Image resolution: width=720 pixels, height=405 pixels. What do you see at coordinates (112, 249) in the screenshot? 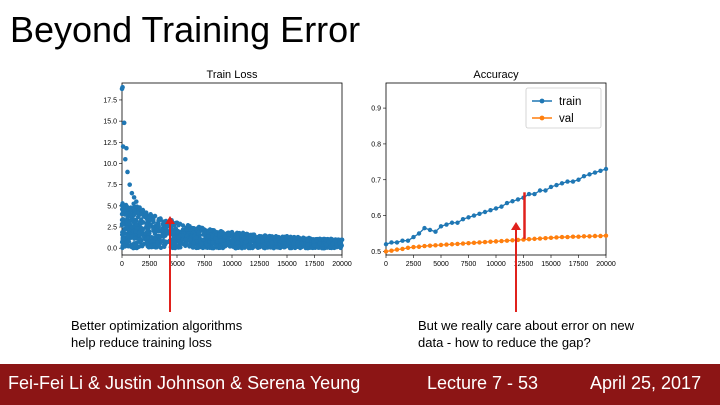
I see `y-tick-label: 0.0` at bounding box center [112, 249].